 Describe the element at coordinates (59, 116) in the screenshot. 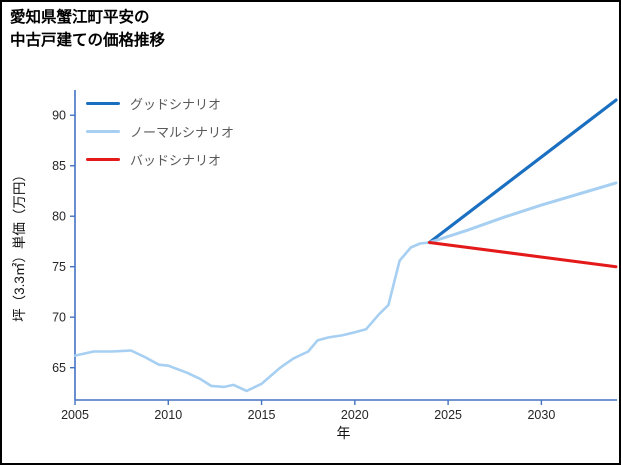

I see `y-tick-label: 90` at that location.